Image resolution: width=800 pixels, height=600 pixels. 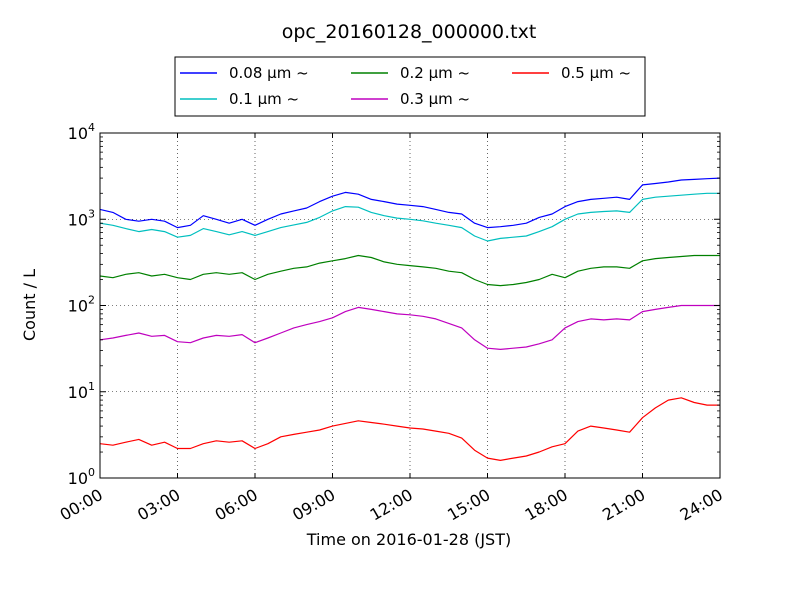 What do you see at coordinates (269, 73) in the screenshot?
I see `legend-label: 0.08 μm ~` at bounding box center [269, 73].